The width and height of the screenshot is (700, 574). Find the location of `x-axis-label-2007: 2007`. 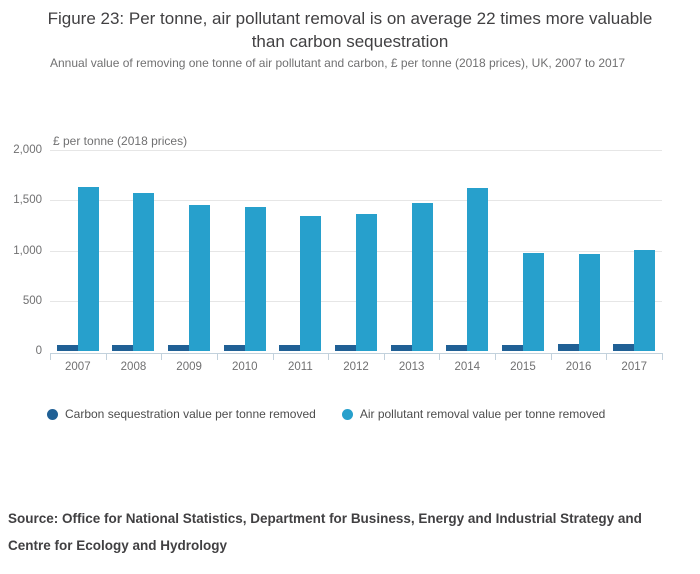

x-axis-label-2007: 2007 is located at coordinates (78, 367).